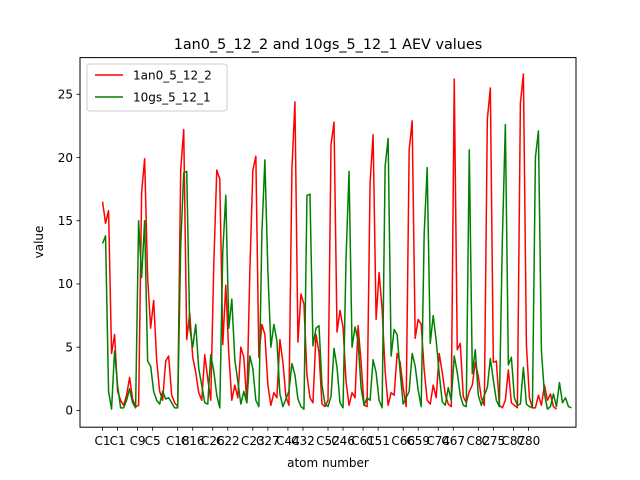 The image size is (640, 480). I want to click on x-tick-label: C67, so click(453, 441).